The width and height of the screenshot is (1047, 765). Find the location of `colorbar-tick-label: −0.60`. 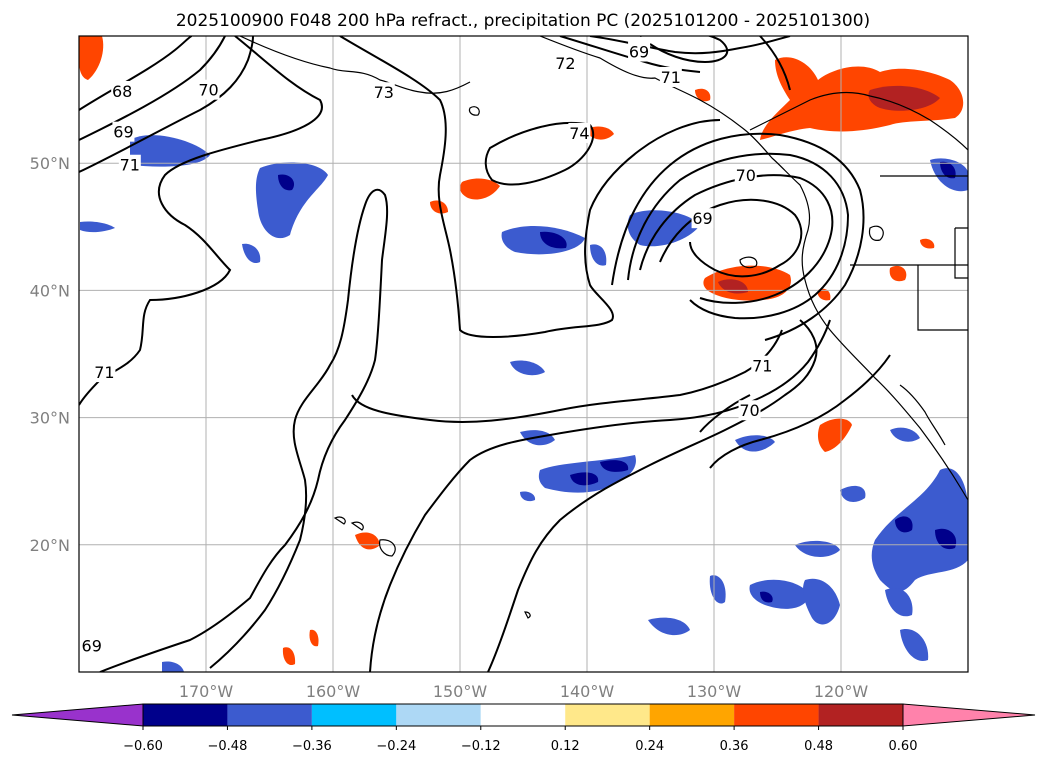

colorbar-tick-label: −0.60 is located at coordinates (143, 746).